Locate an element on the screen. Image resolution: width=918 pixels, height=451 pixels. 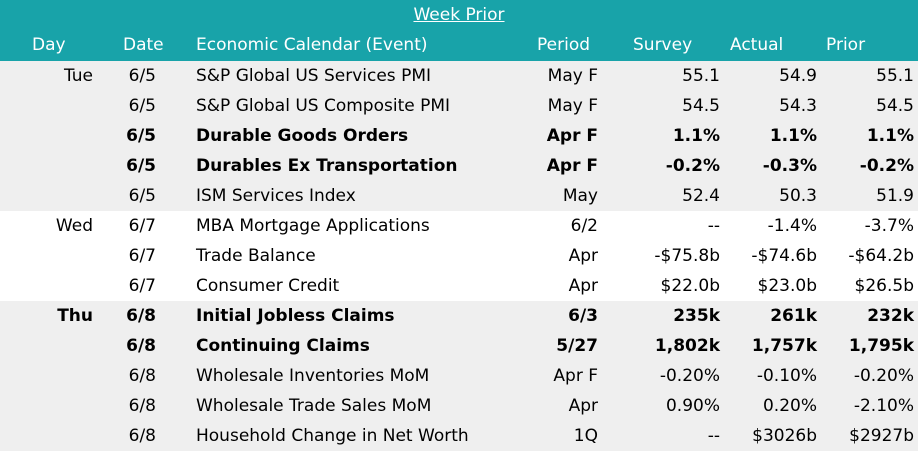
cell-event: Durables Ex Transportation is located at coordinates (327, 166).